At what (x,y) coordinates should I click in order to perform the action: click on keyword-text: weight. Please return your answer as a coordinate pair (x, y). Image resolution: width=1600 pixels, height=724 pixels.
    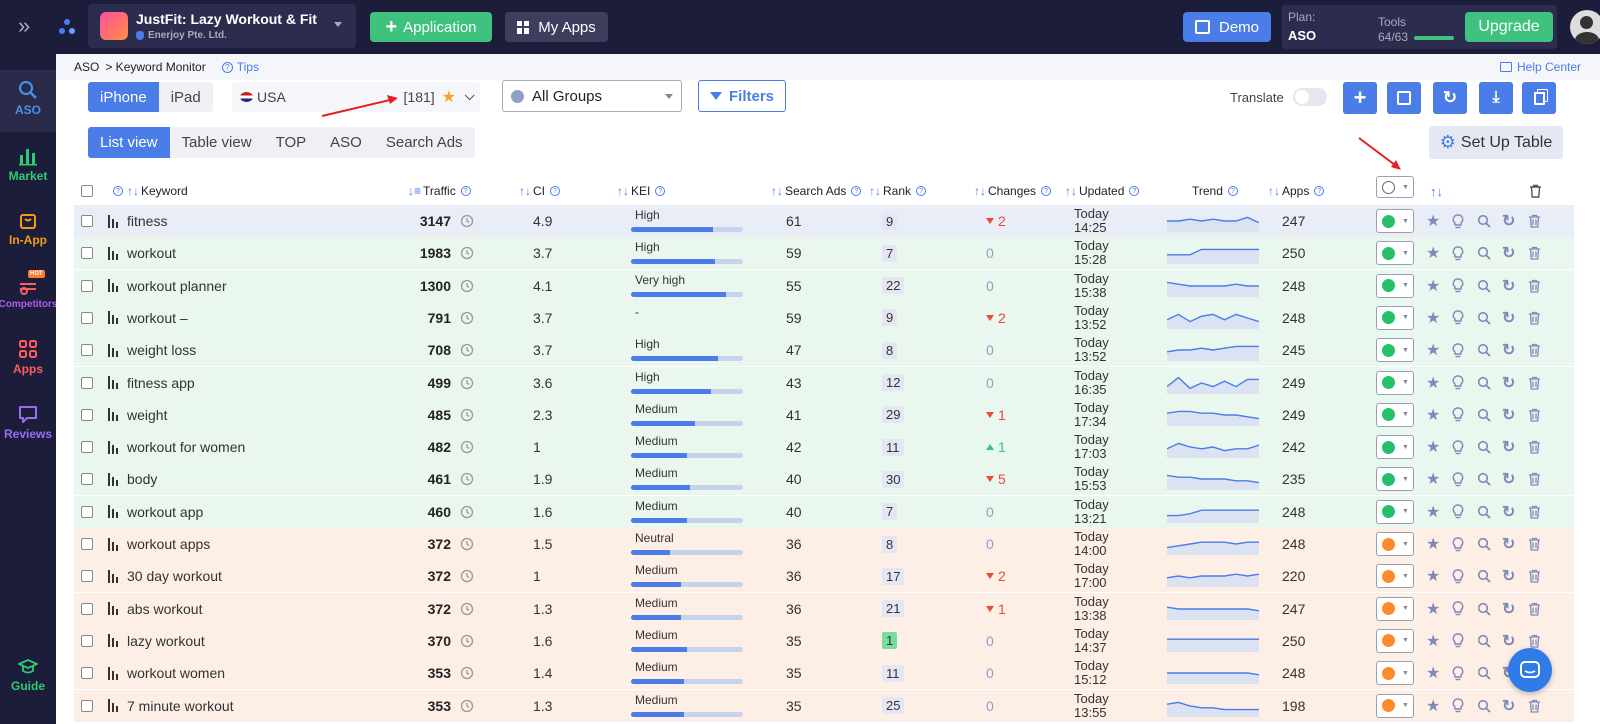
    Looking at the image, I should click on (147, 414).